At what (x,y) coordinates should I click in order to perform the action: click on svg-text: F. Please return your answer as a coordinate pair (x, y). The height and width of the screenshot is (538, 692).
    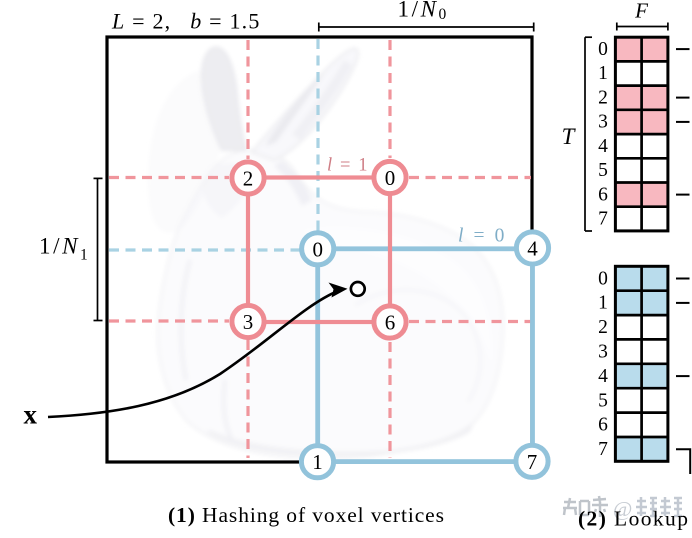
    Looking at the image, I should click on (641, 11).